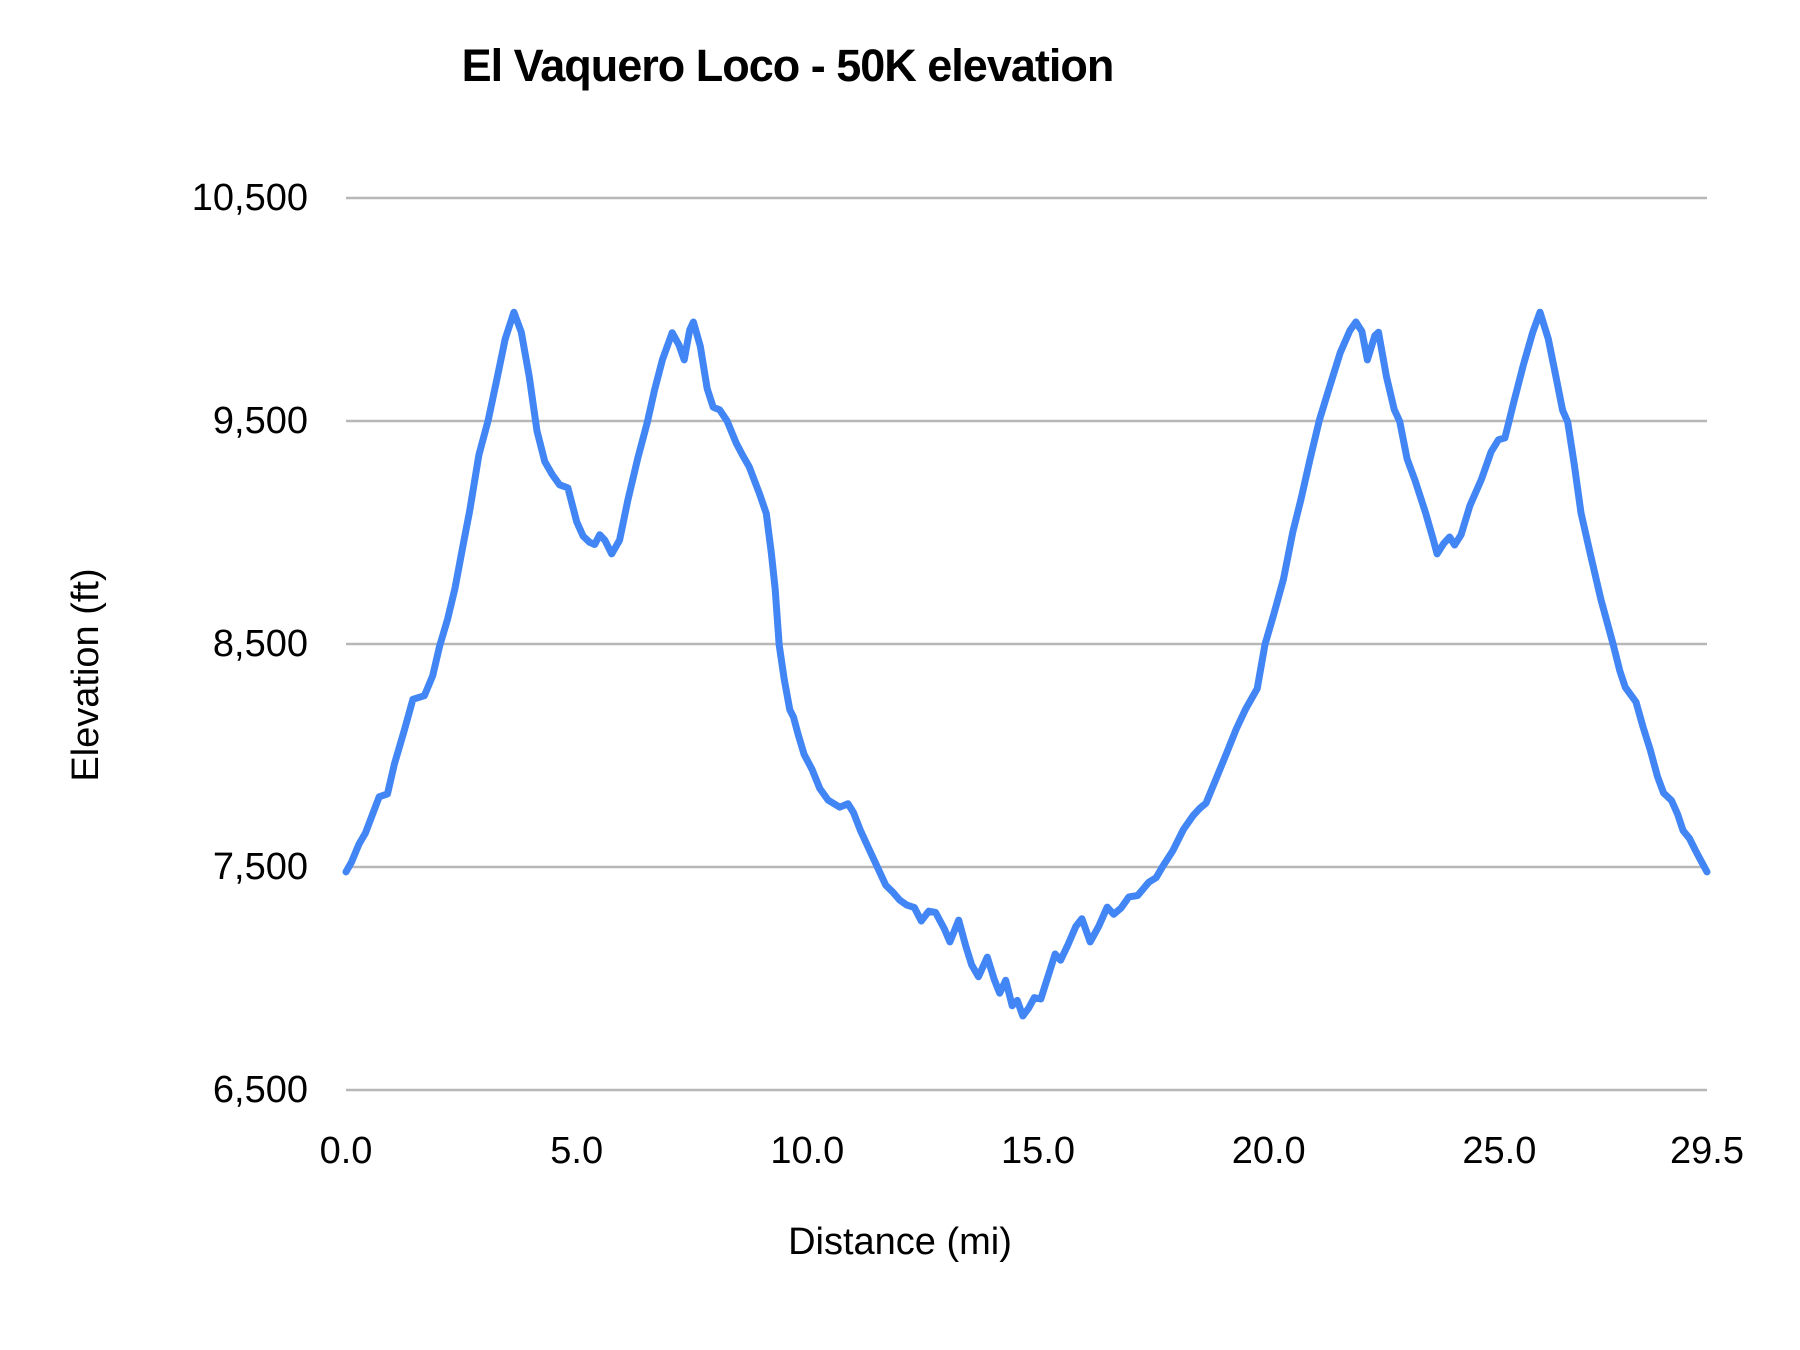 The image size is (1800, 1350). What do you see at coordinates (1268, 1151) in the screenshot?
I see `x-tick-label: 20.0` at bounding box center [1268, 1151].